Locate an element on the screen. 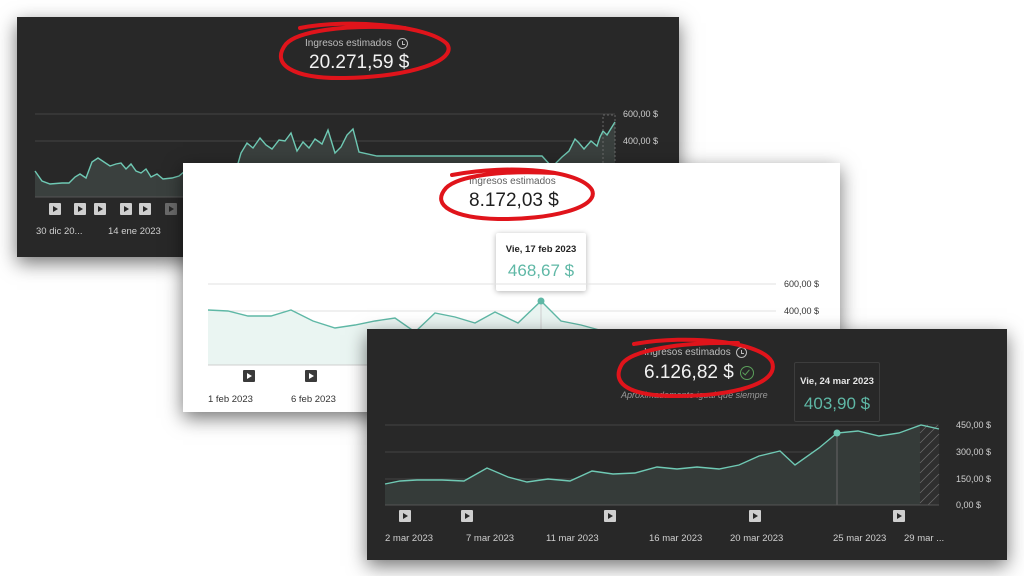  y-tick: 300,00 $ is located at coordinates (974, 452).